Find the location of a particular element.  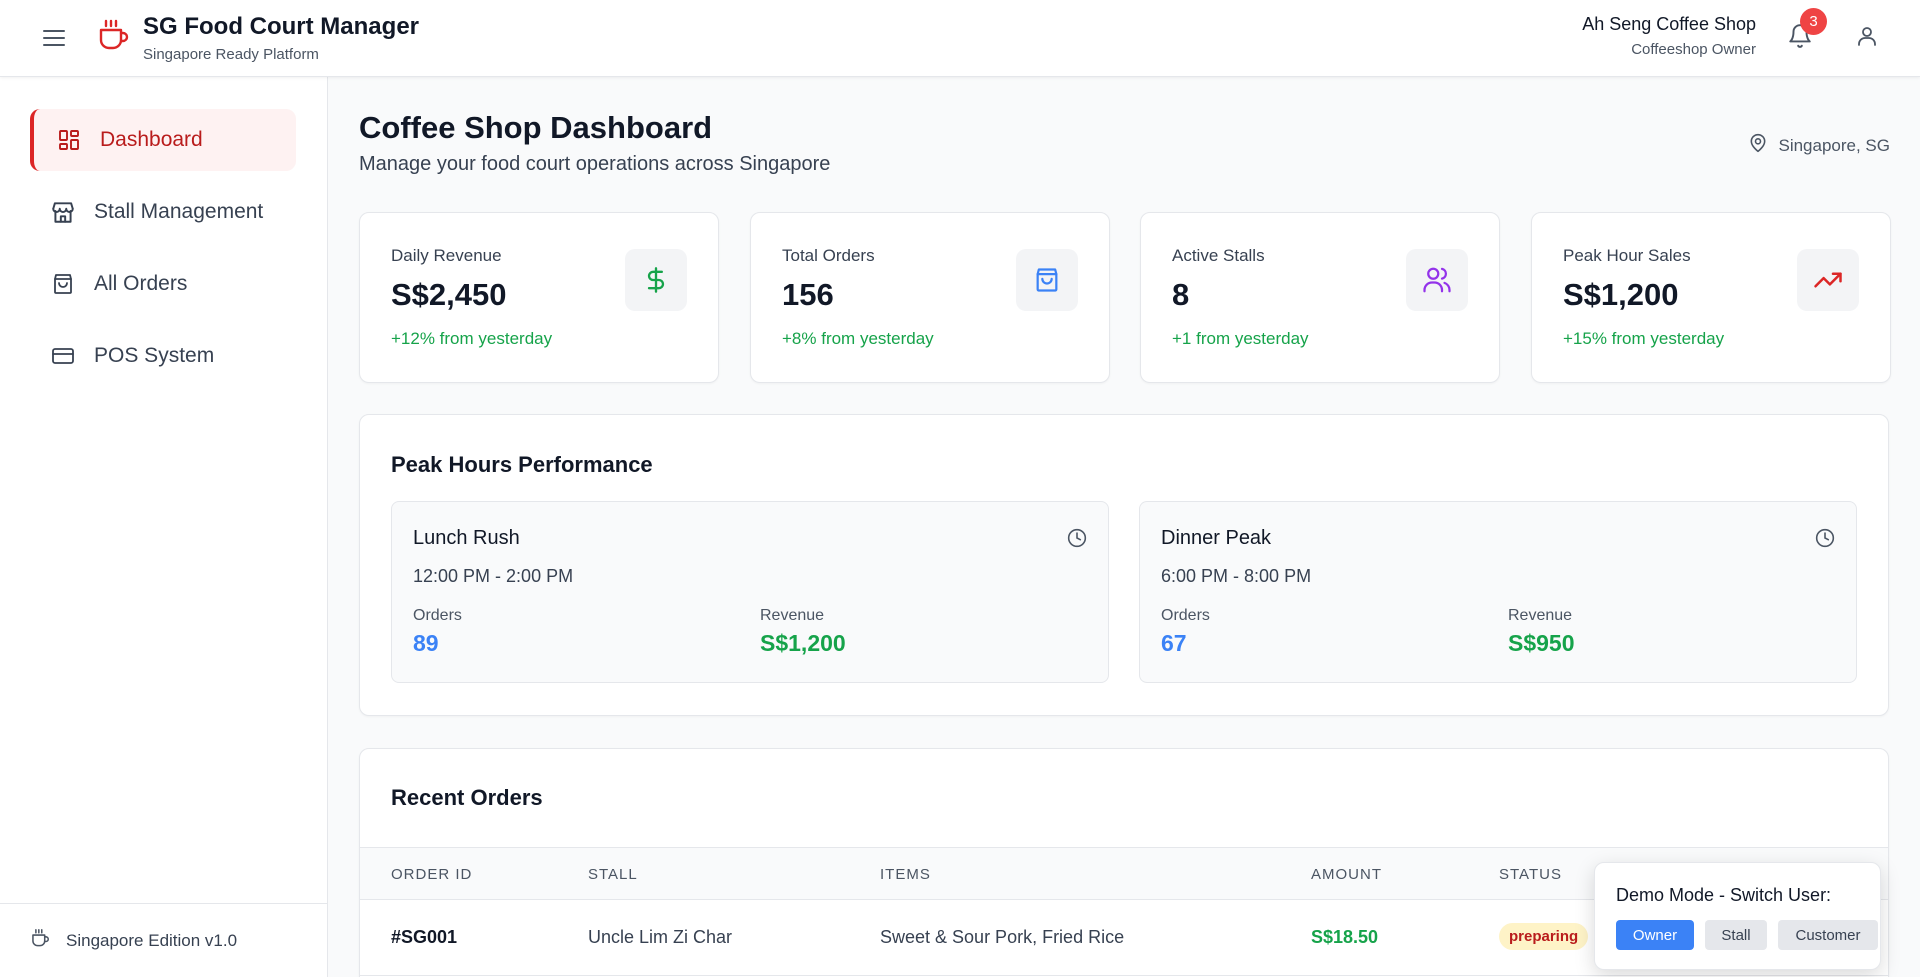

shop-role: Coffeeshop Owner is located at coordinates (1693, 49).